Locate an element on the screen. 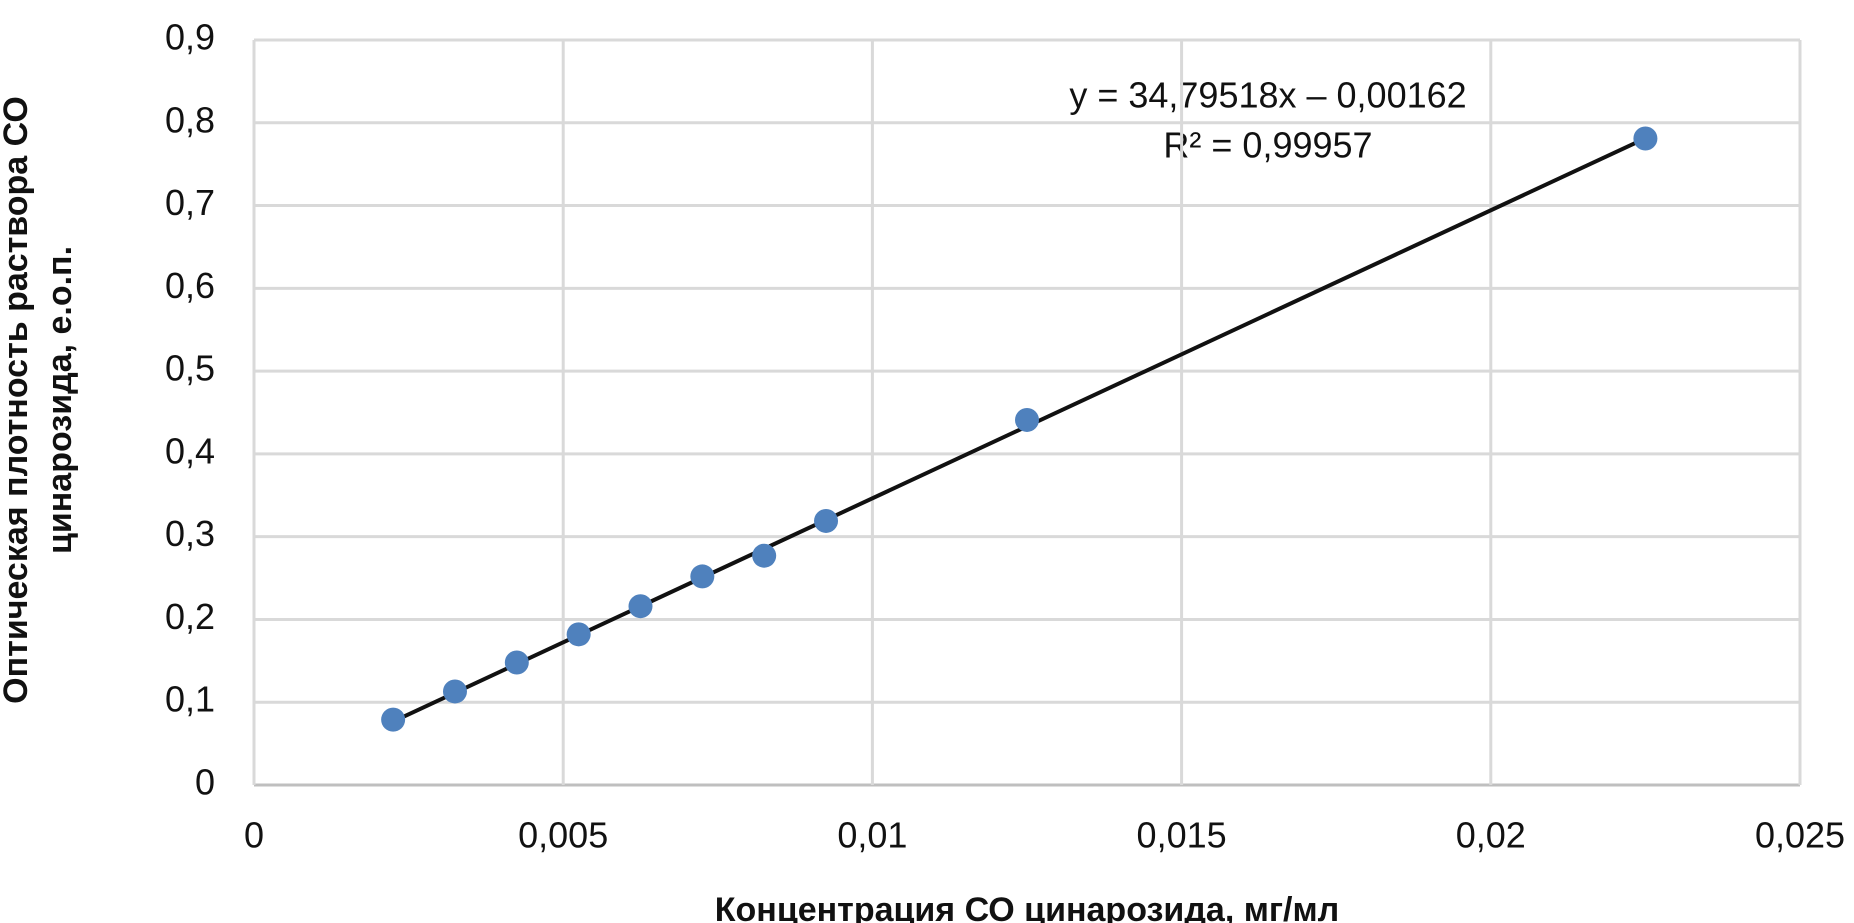 The height and width of the screenshot is (923, 1854). y-tick-label: 0,7 is located at coordinates (190, 202).